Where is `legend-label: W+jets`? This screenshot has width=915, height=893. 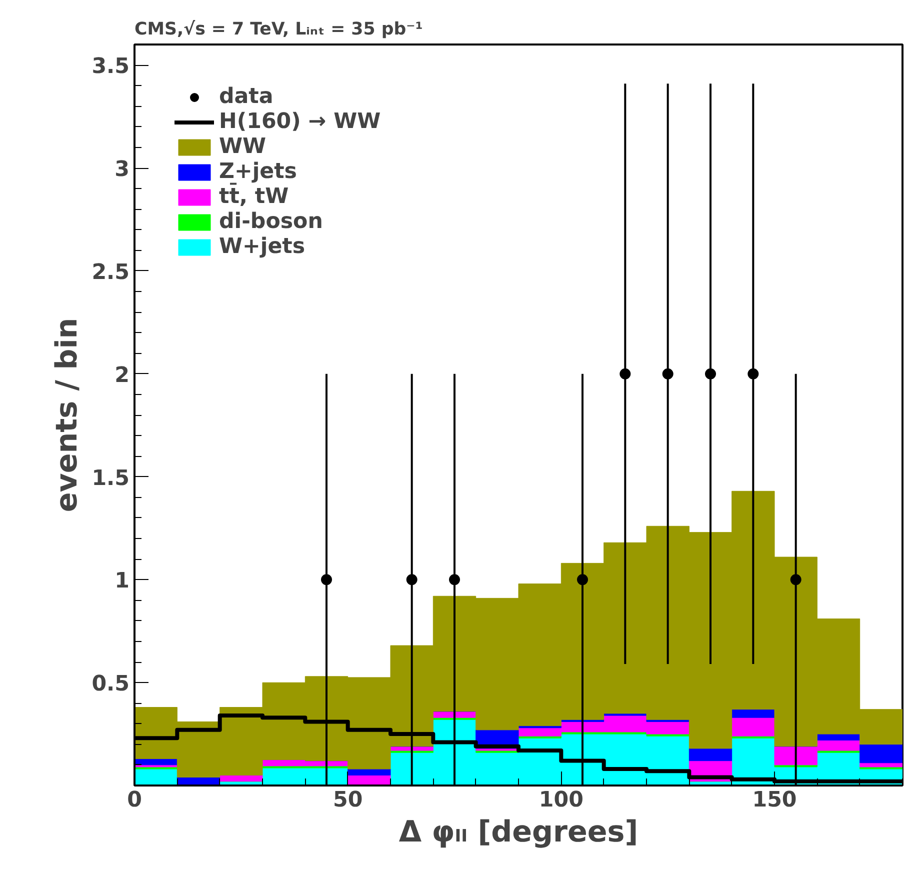
legend-label: W+jets is located at coordinates (262, 246).